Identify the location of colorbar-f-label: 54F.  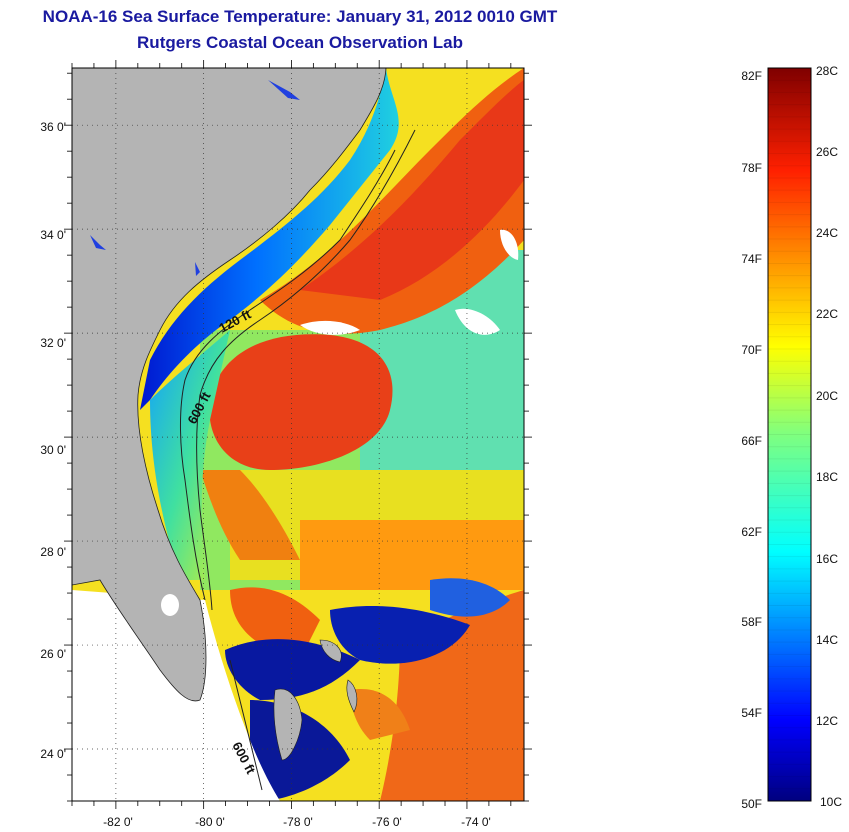
(751, 713).